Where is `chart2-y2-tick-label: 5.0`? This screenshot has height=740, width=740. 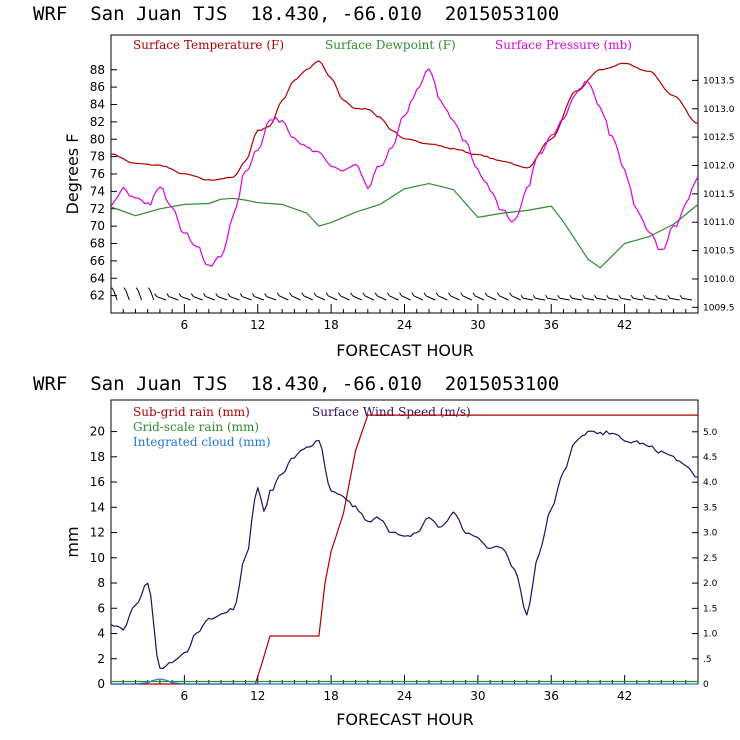
chart2-y2-tick-label: 5.0 is located at coordinates (710, 433).